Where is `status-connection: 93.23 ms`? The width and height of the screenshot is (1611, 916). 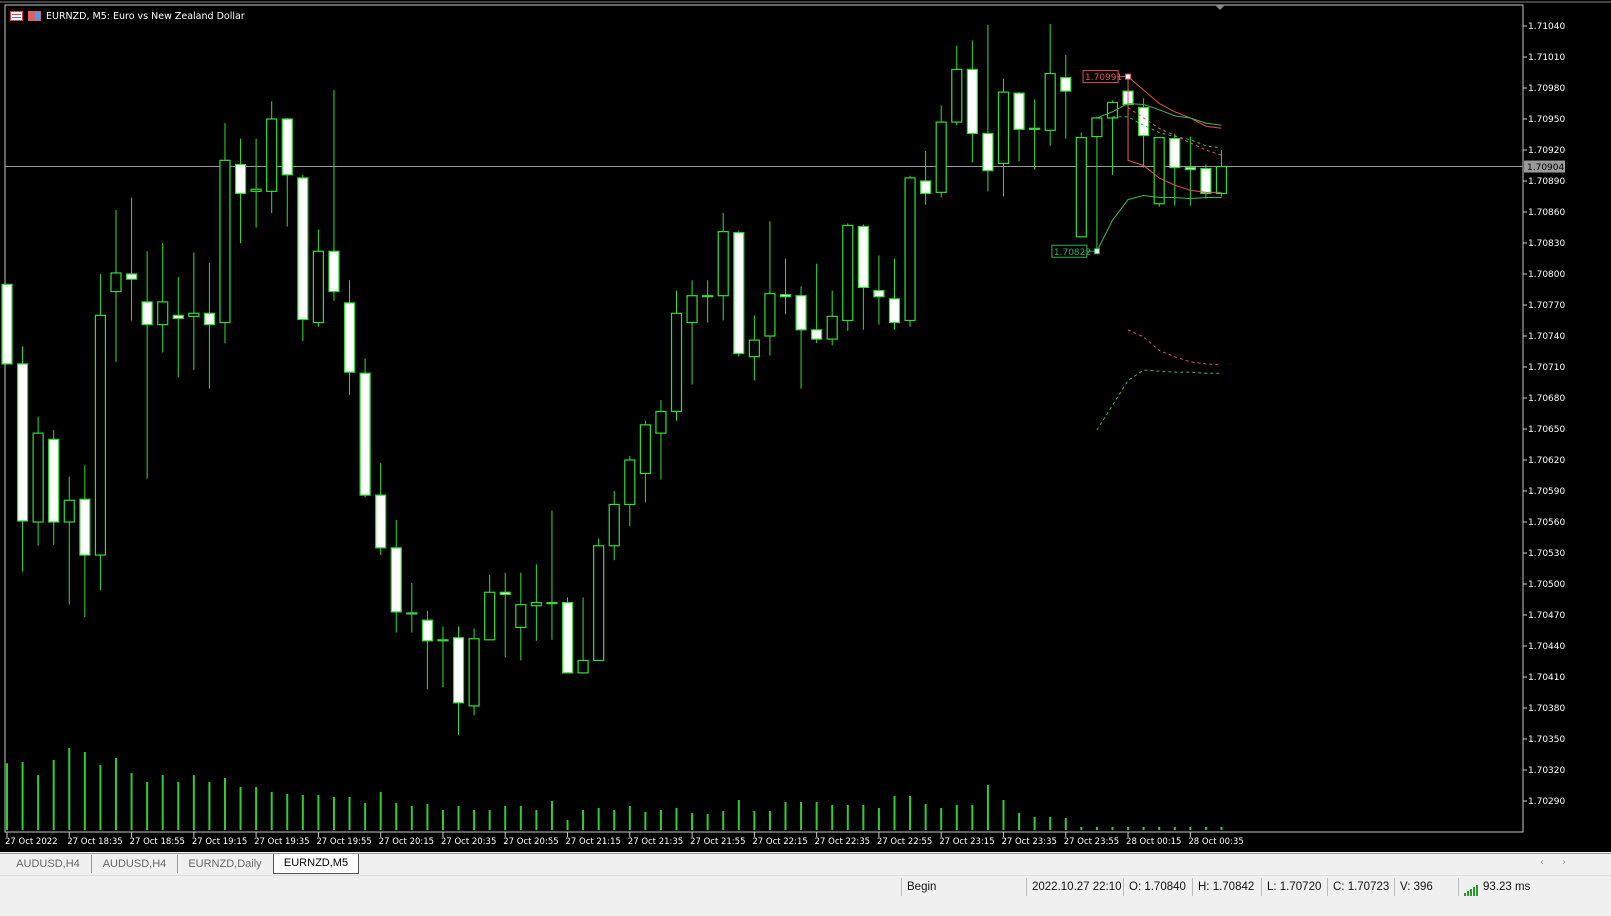
status-connection: 93.23 ms is located at coordinates (1531, 887).